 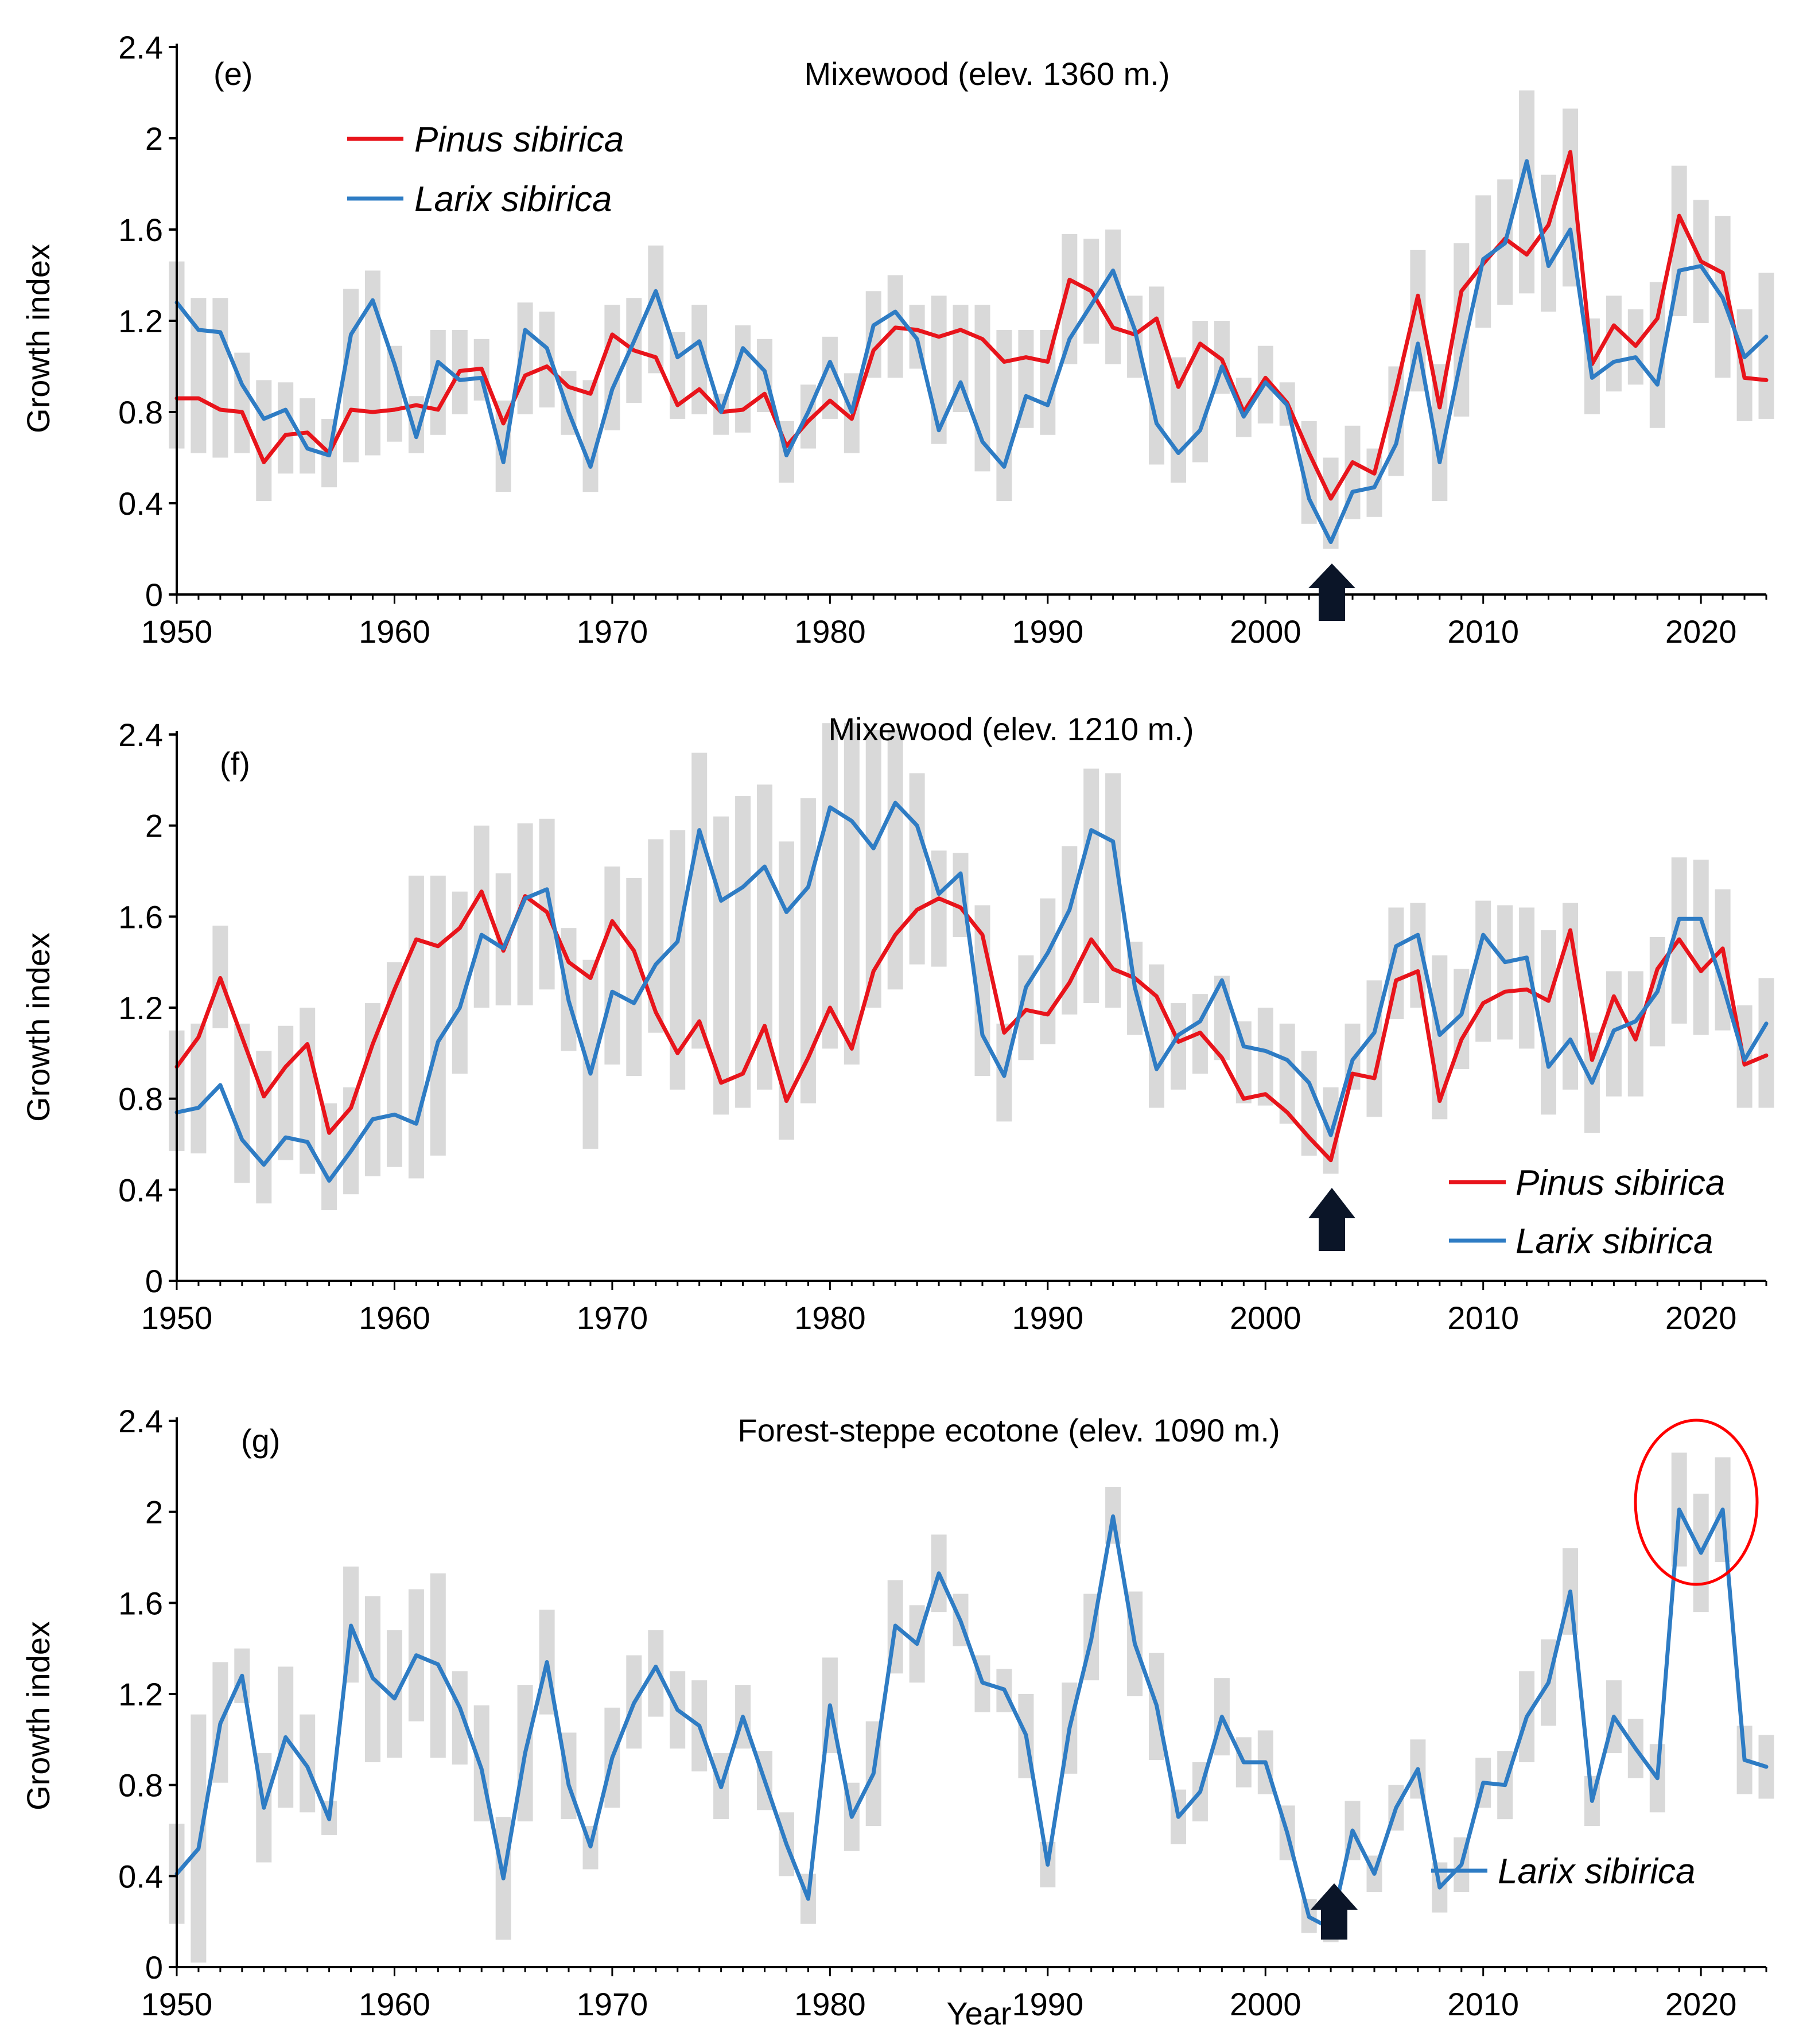 What do you see at coordinates (978, 2013) in the screenshot?
I see `x-axis-title: Year` at bounding box center [978, 2013].